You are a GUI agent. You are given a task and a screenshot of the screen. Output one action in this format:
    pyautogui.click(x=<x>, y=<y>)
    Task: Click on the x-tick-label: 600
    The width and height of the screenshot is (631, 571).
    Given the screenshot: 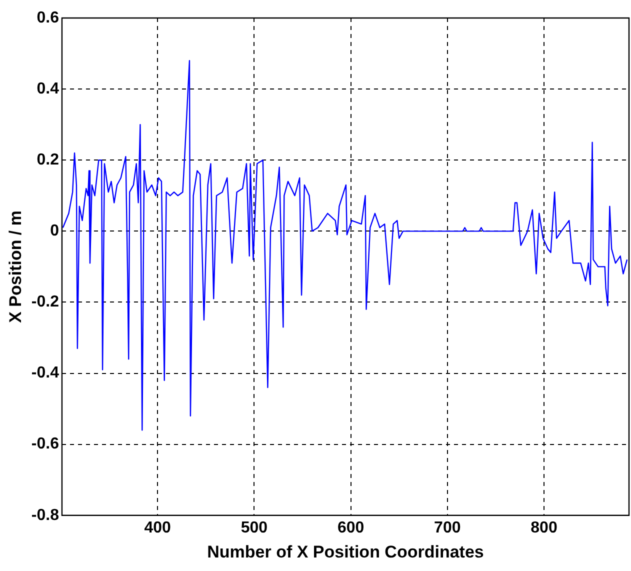 What is the action you would take?
    pyautogui.click(x=350, y=527)
    